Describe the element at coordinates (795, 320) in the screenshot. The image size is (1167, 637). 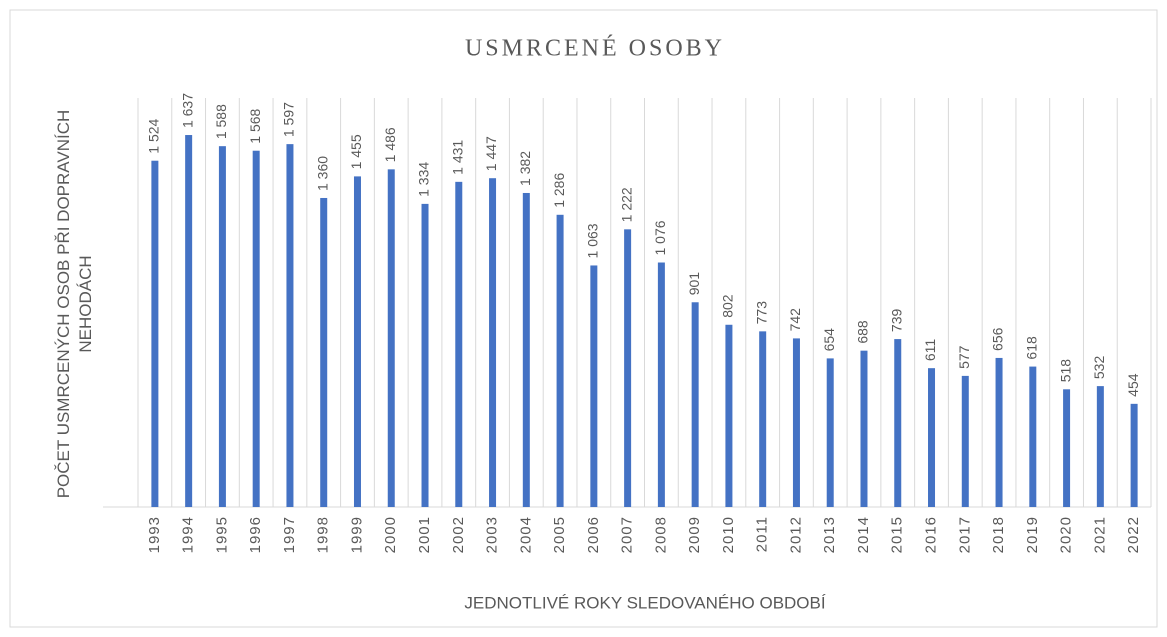
I see `data-label: 742` at that location.